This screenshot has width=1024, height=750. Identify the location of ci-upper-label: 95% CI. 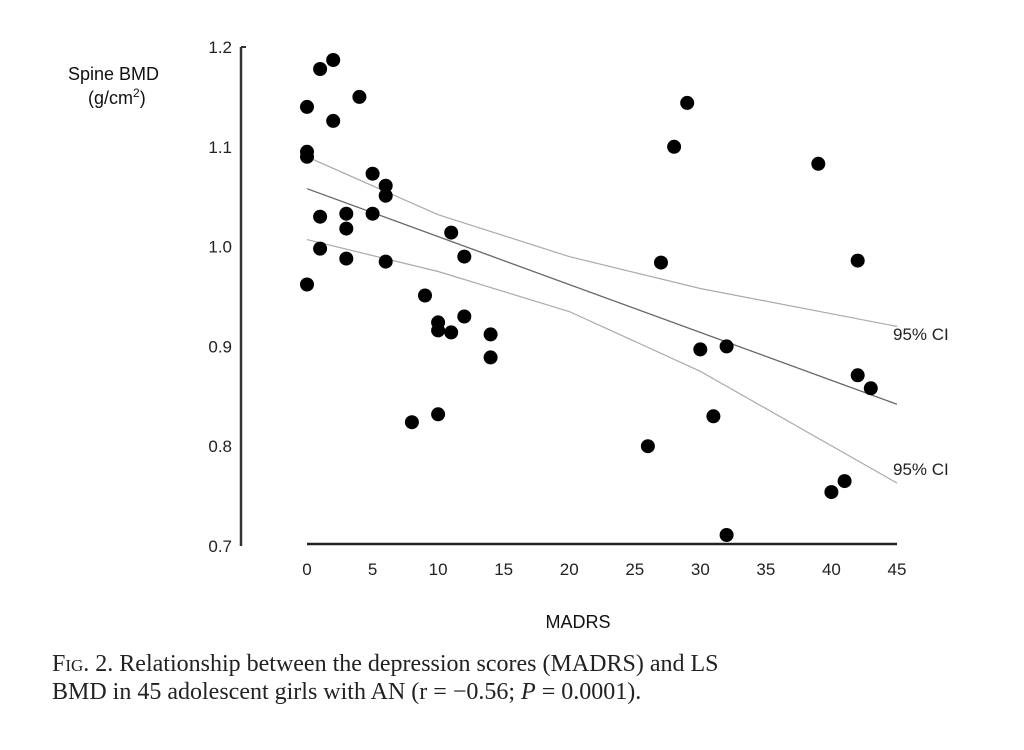
(921, 334).